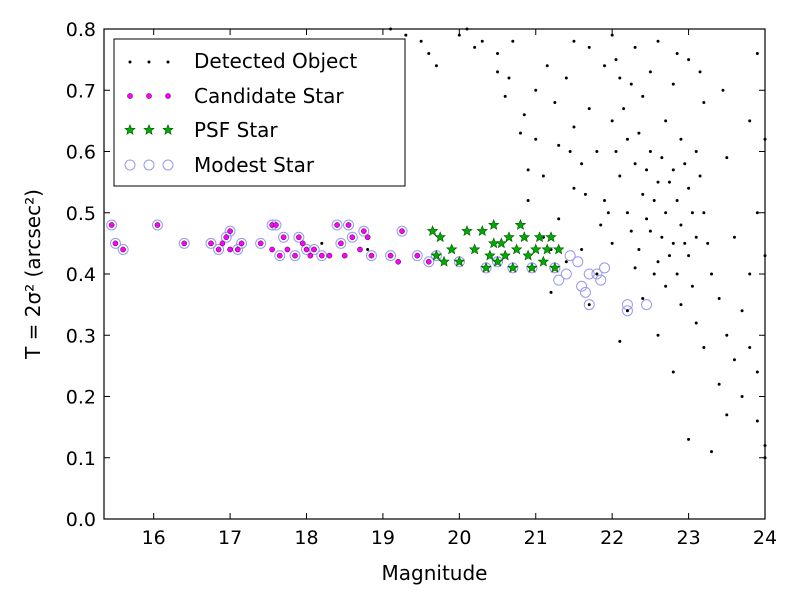 This screenshot has width=800, height=600. I want to click on legend-box, so click(259, 112).